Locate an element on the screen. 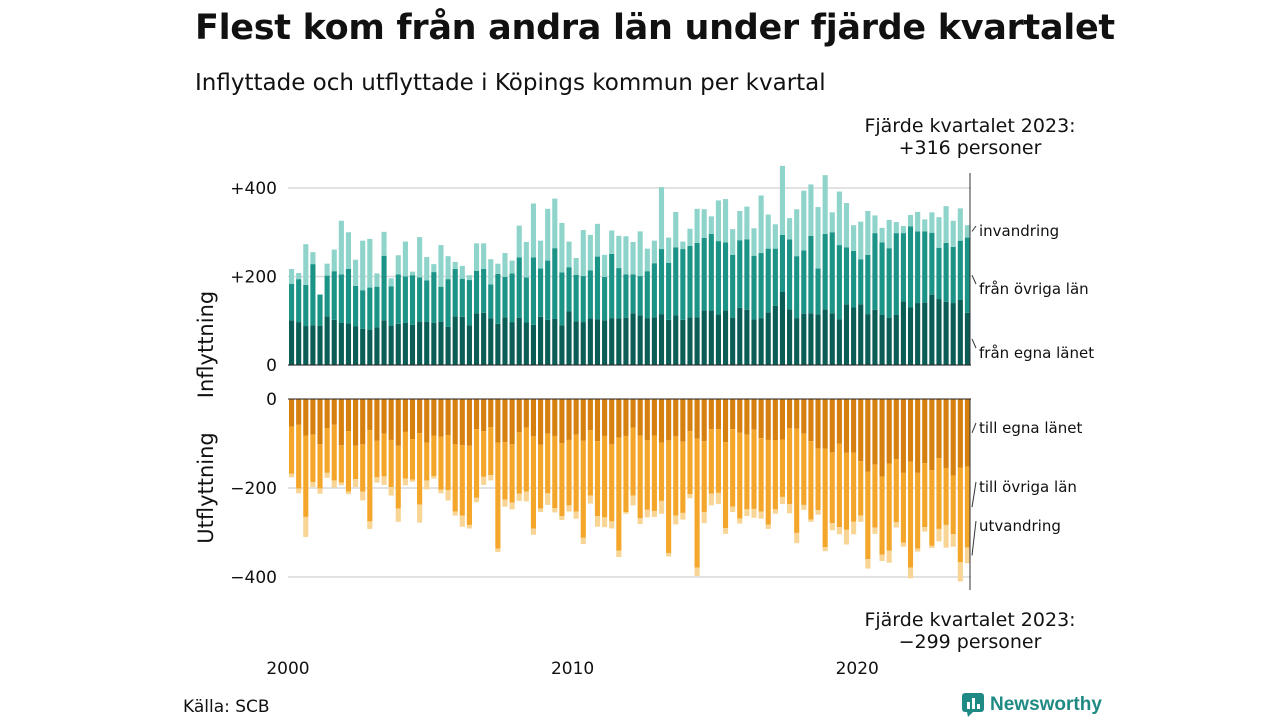  inflow-axis-title: Inflyttning is located at coordinates (206, 344).